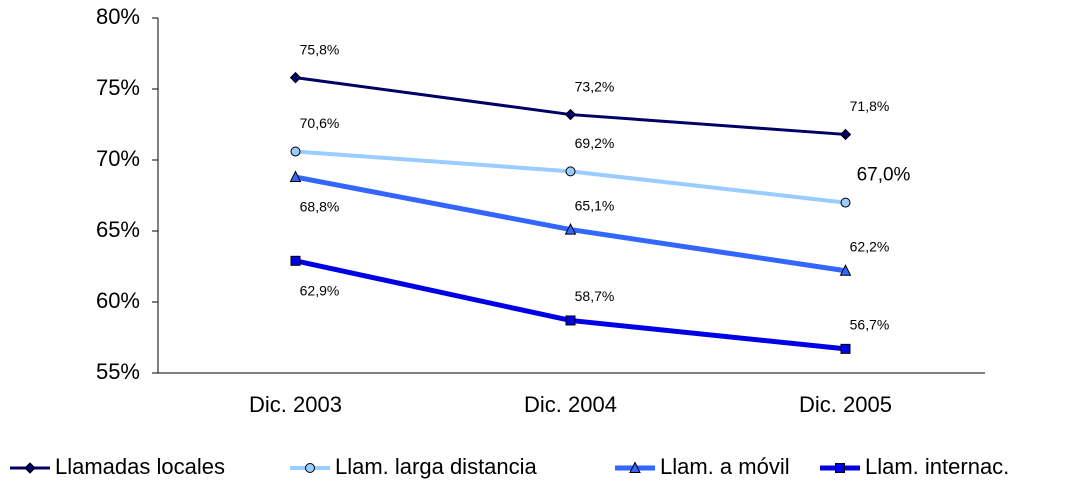  I want to click on data-label: 70,6%, so click(320, 123).